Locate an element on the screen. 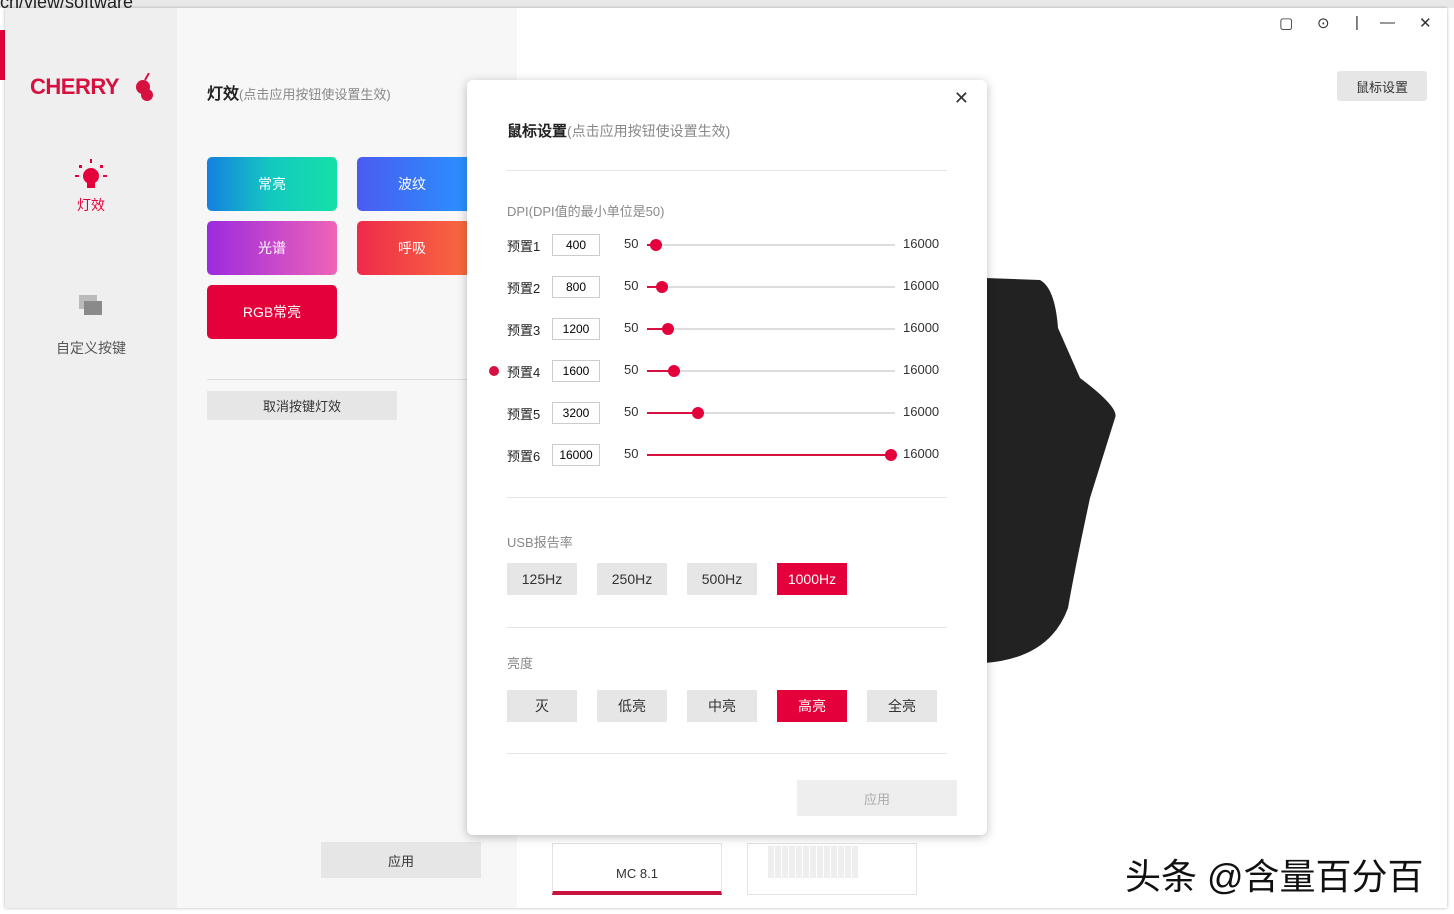 This screenshot has height=914, width=1454. panel-title: 灯效(点击应用按钮使设置生效) is located at coordinates (299, 94).